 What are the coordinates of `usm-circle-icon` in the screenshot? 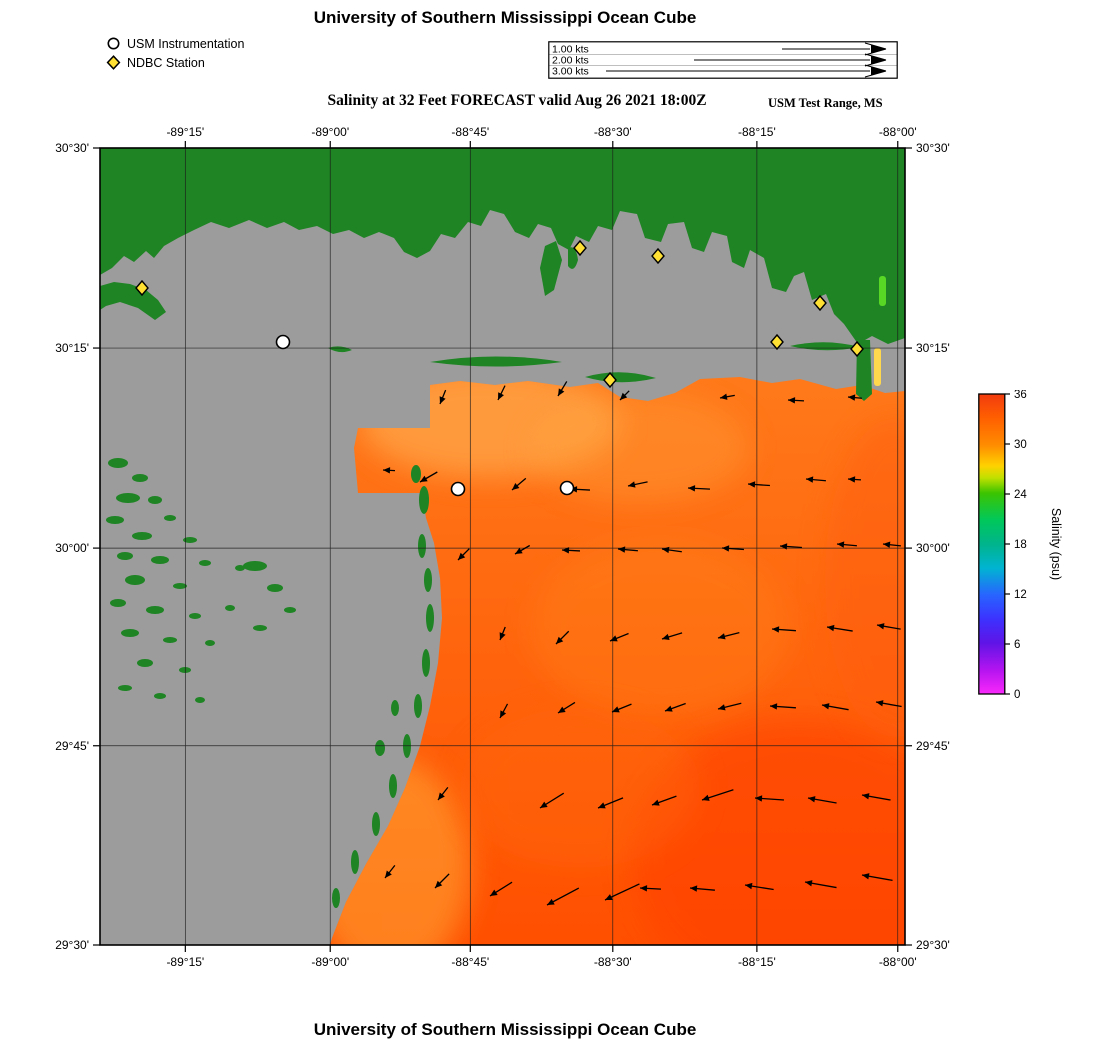 It's located at (113, 43).